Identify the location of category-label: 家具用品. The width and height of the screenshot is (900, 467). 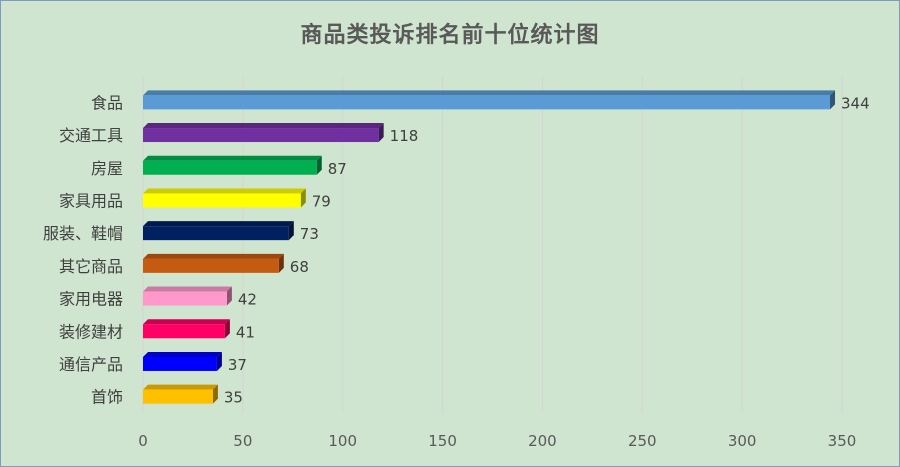
(91, 200).